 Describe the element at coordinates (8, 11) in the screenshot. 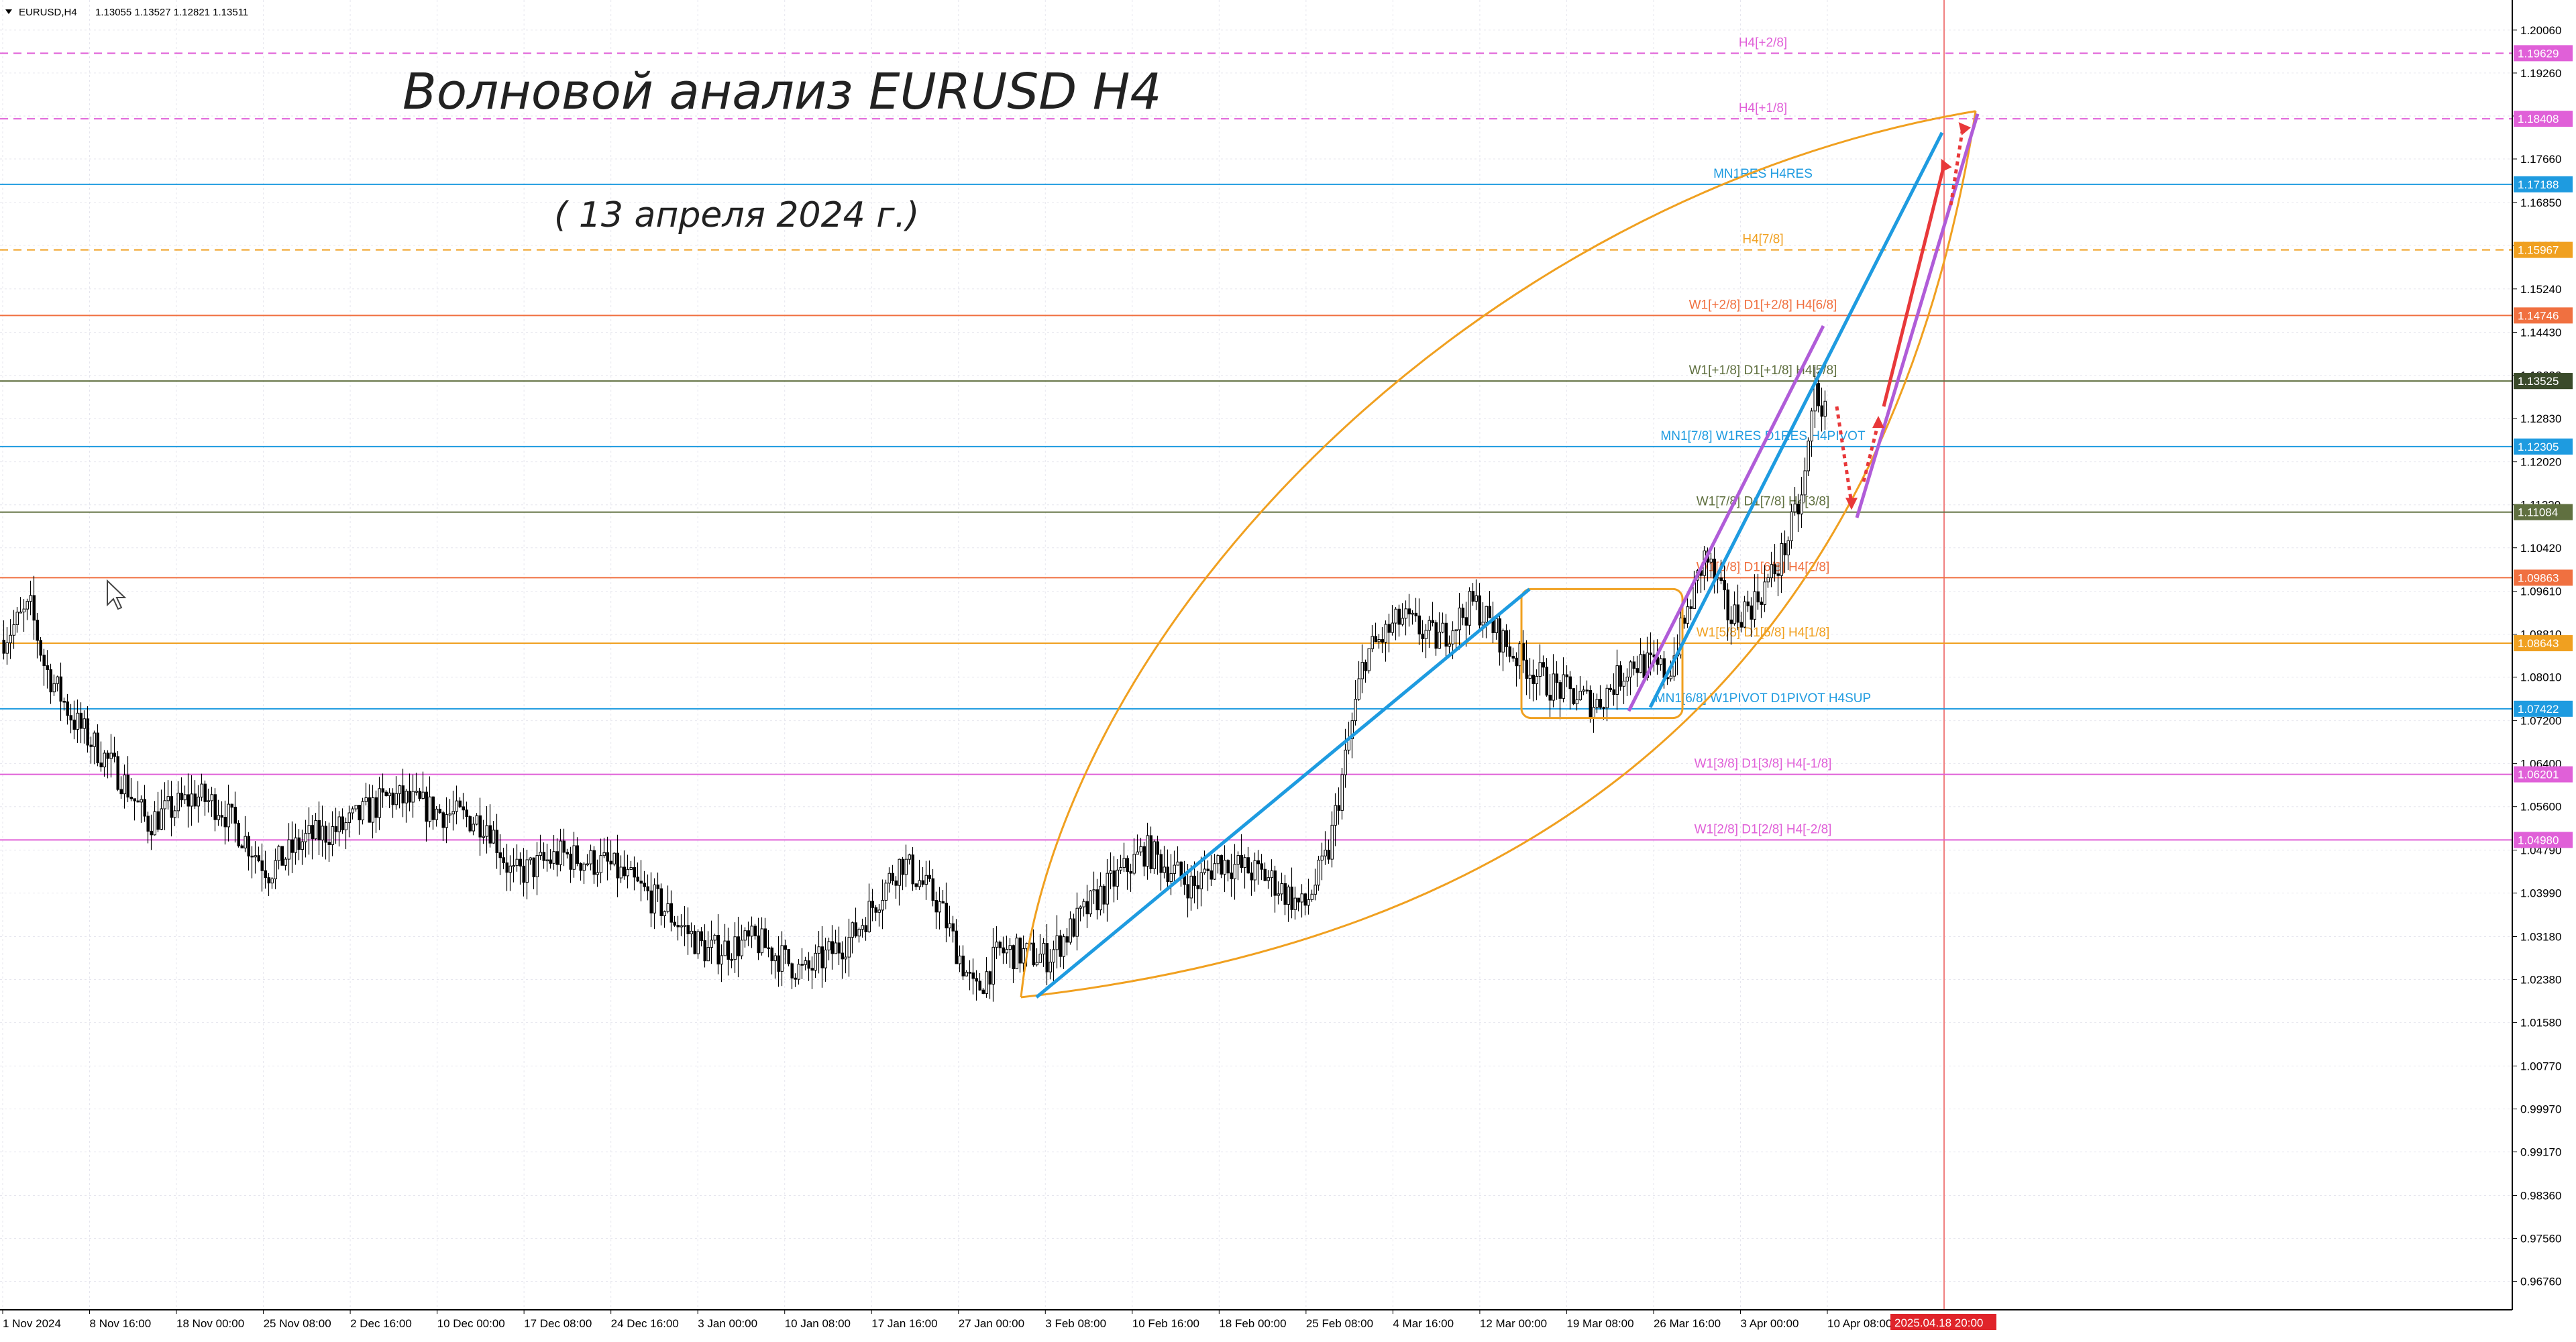

I see `dropdown-triangle-icon` at that location.